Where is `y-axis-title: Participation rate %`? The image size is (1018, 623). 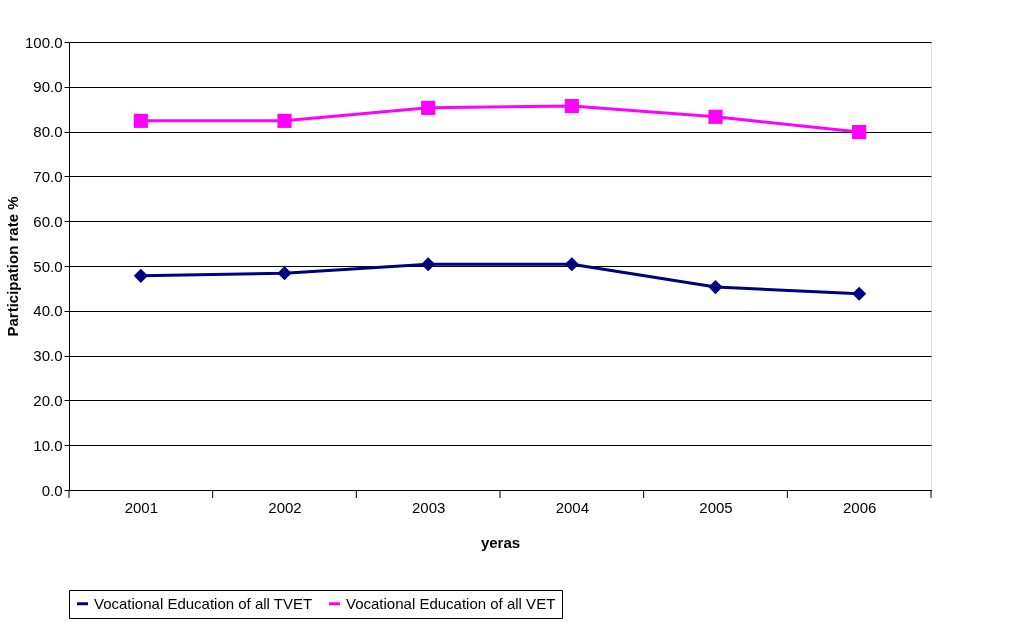 y-axis-title: Participation rate % is located at coordinates (12, 266).